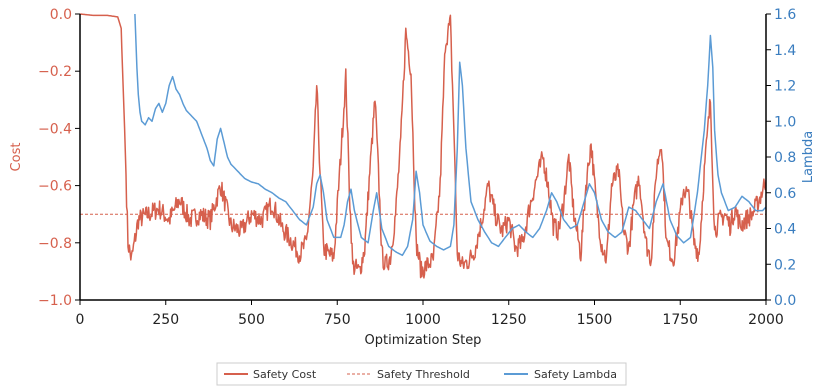 The width and height of the screenshot is (820, 387). I want to click on x-axis-title: Optimization Step, so click(423, 340).